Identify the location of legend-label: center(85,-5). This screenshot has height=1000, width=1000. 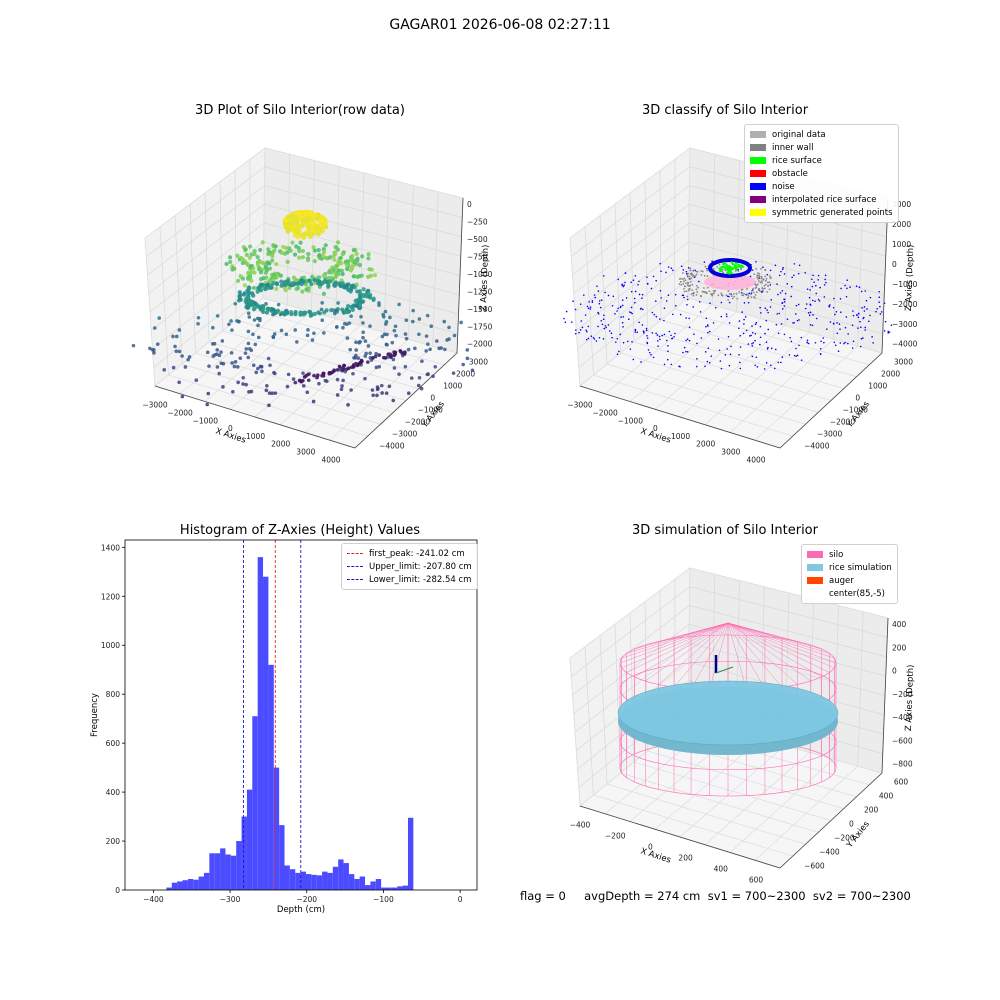
(857, 593).